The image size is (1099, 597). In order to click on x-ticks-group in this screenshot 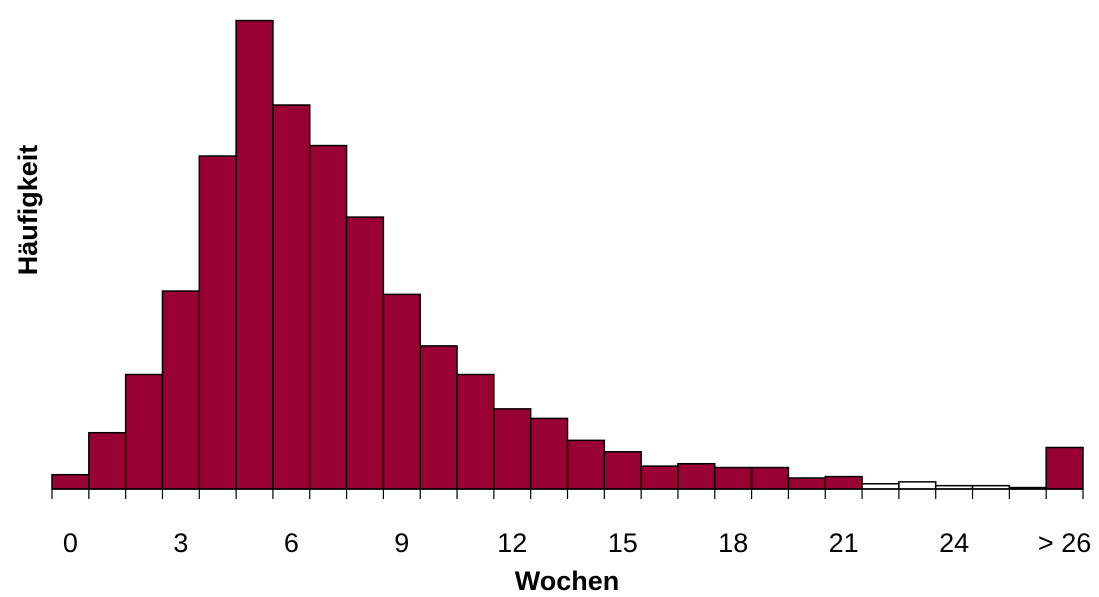, I will do `click(567, 494)`.